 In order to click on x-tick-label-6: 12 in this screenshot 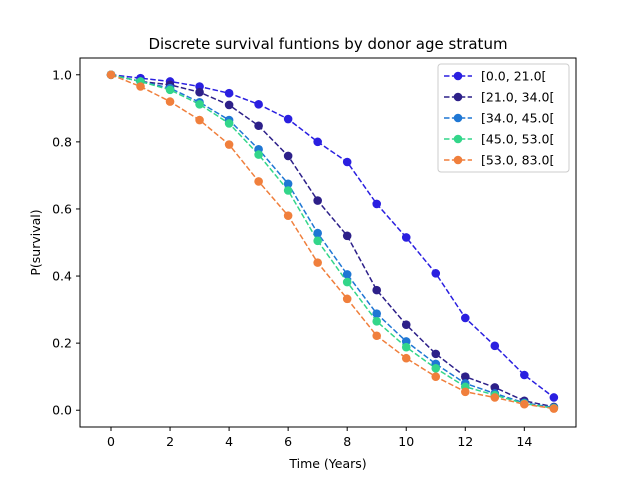, I will do `click(465, 441)`.